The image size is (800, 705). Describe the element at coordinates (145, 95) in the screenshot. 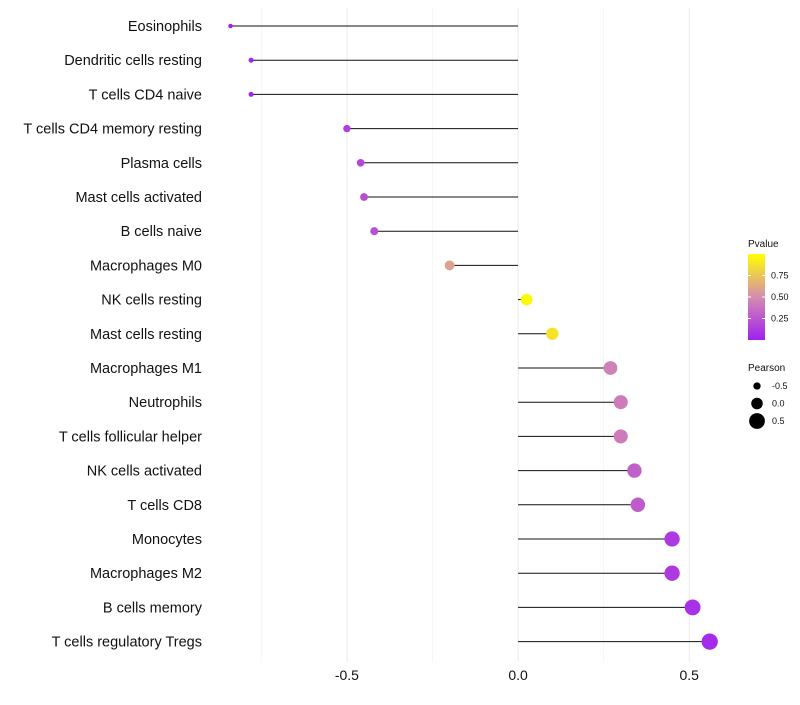

I see `category-label: T cells CD4 naive` at that location.